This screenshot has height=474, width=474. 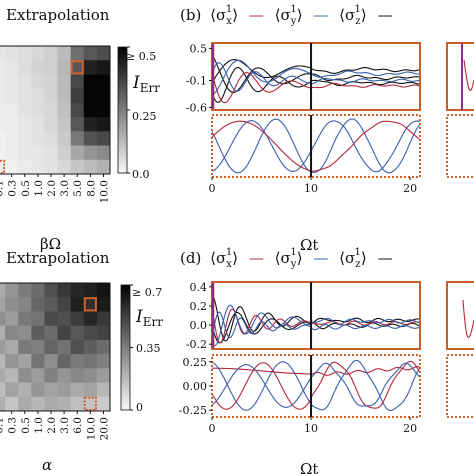 What do you see at coordinates (311, 428) in the screenshot?
I see `x-tick-label: 10` at bounding box center [311, 428].